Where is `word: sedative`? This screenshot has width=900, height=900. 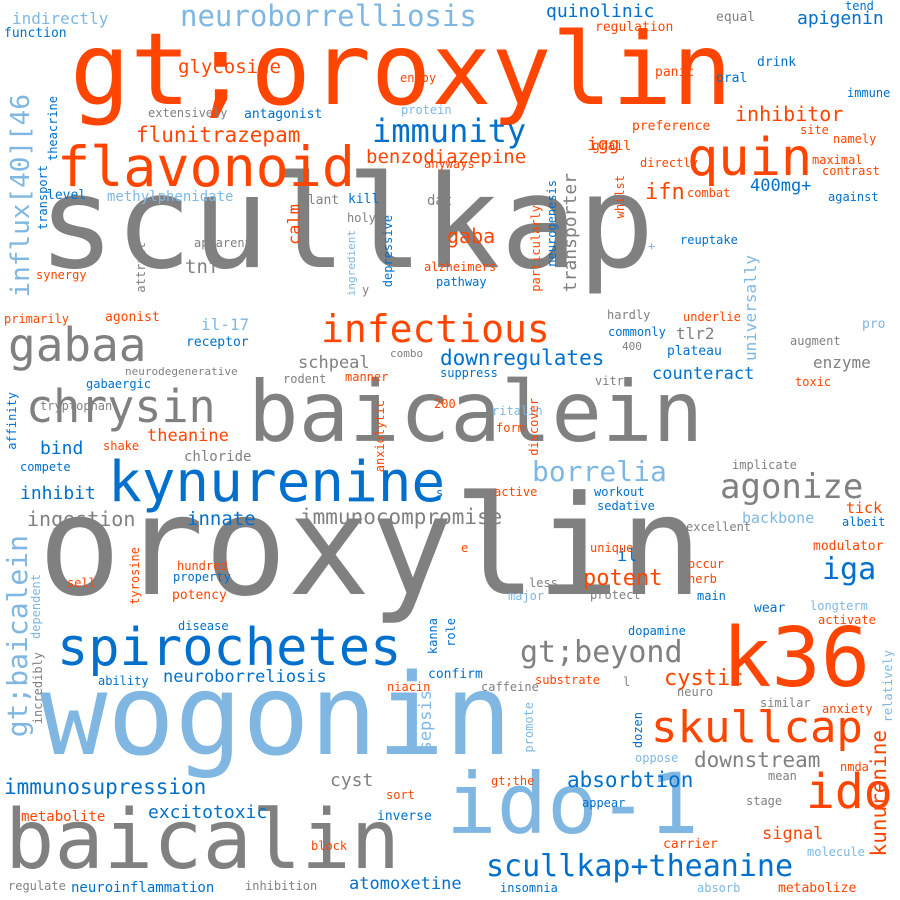
word: sedative is located at coordinates (626, 506).